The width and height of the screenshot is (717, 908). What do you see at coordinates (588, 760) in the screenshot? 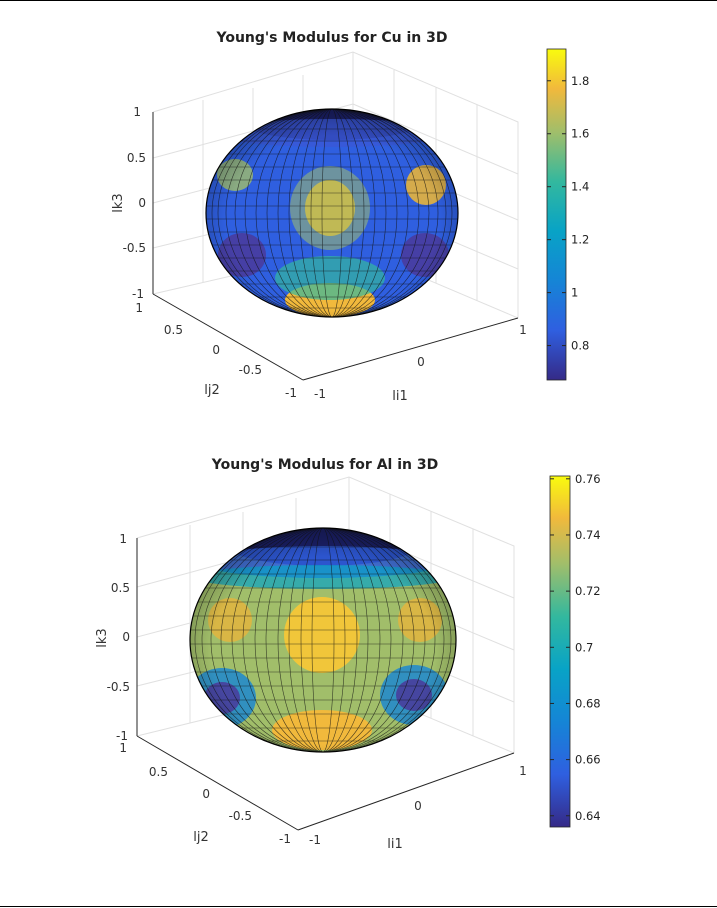
I see `colorbar-tick-label: 0.66` at bounding box center [588, 760].